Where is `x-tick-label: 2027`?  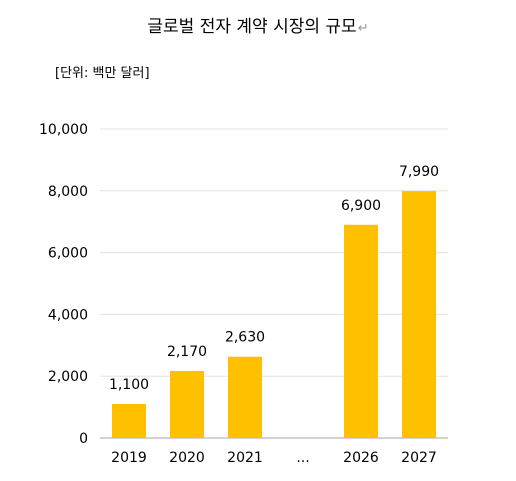 x-tick-label: 2027 is located at coordinates (419, 458).